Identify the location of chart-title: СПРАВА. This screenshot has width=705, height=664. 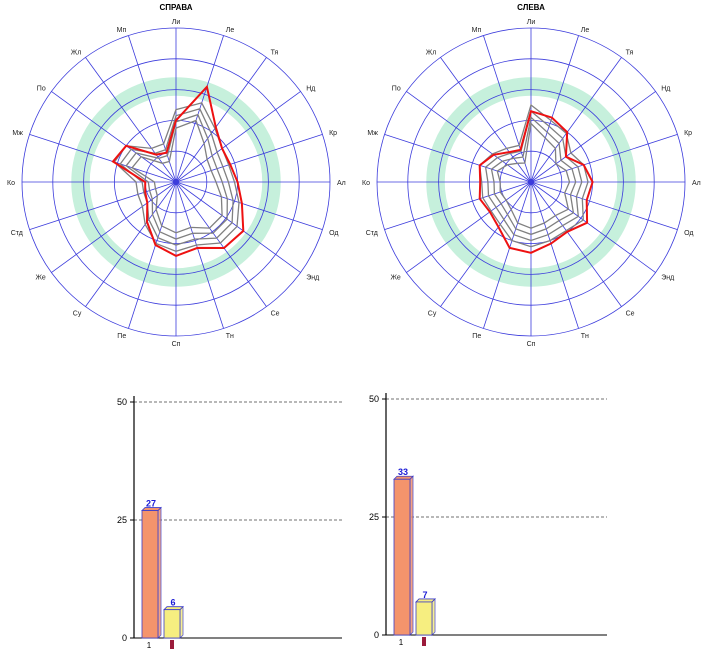
(175, 7).